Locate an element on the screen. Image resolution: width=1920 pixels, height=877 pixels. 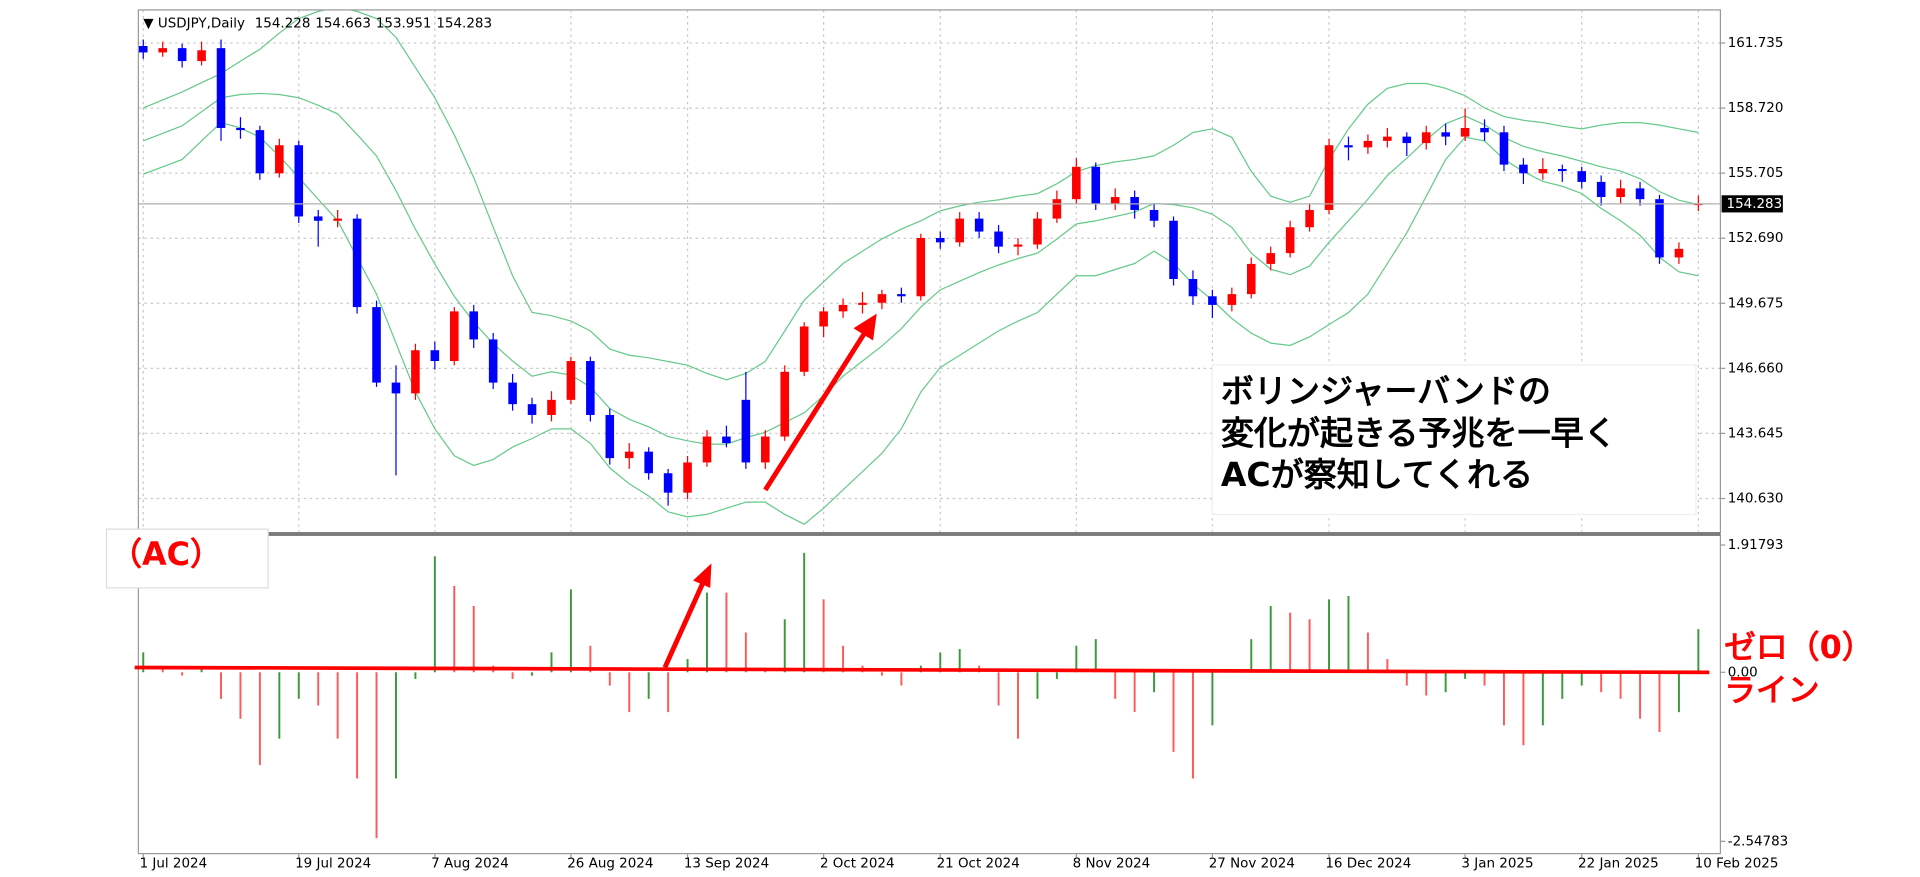
y-tick-label: 149.675 is located at coordinates (1756, 303).